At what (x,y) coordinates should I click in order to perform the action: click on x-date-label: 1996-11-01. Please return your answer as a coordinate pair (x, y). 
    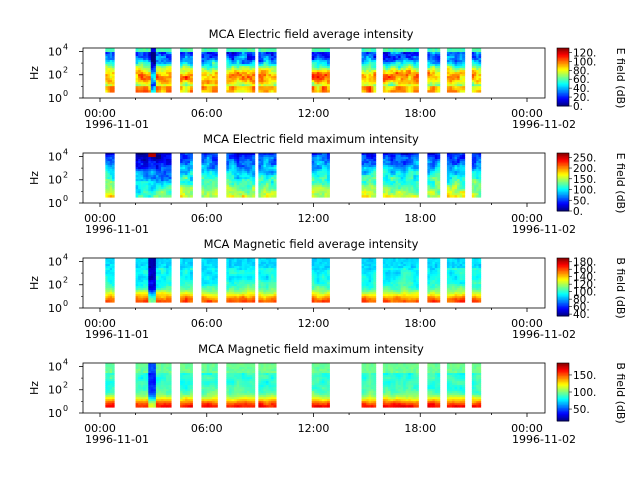
    Looking at the image, I should click on (117, 229).